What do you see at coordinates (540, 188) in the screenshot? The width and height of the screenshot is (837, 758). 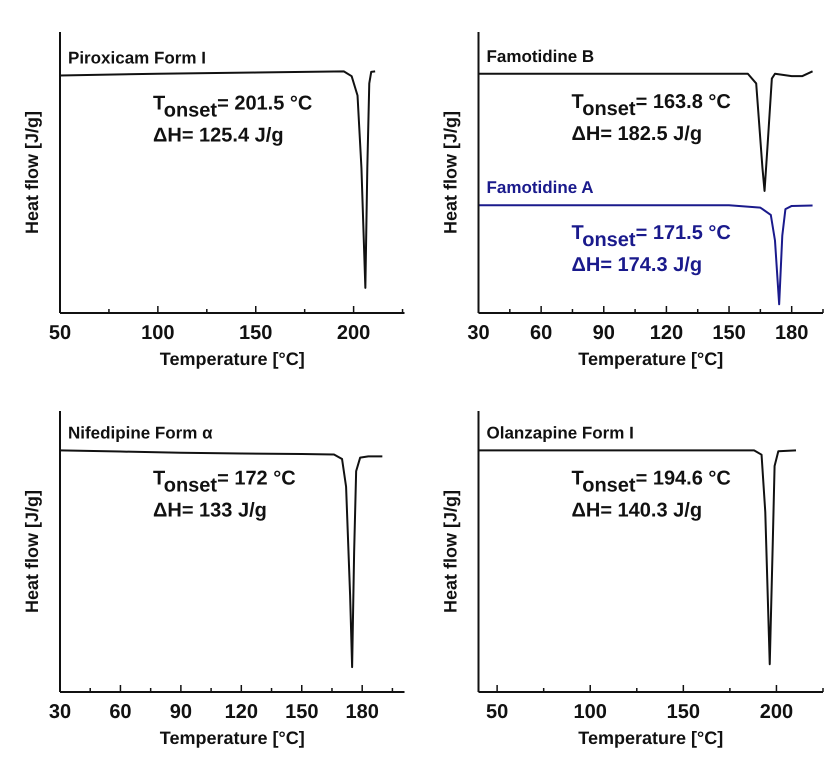 I see `series-label: Famotidine A` at bounding box center [540, 188].